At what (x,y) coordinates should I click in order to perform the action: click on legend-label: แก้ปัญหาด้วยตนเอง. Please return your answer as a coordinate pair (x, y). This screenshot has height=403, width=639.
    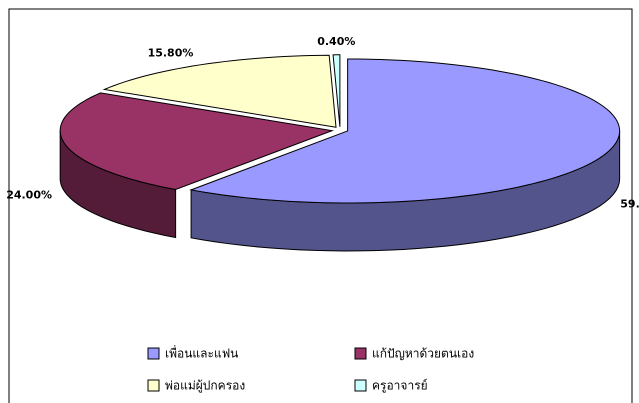
    Looking at the image, I should click on (423, 354).